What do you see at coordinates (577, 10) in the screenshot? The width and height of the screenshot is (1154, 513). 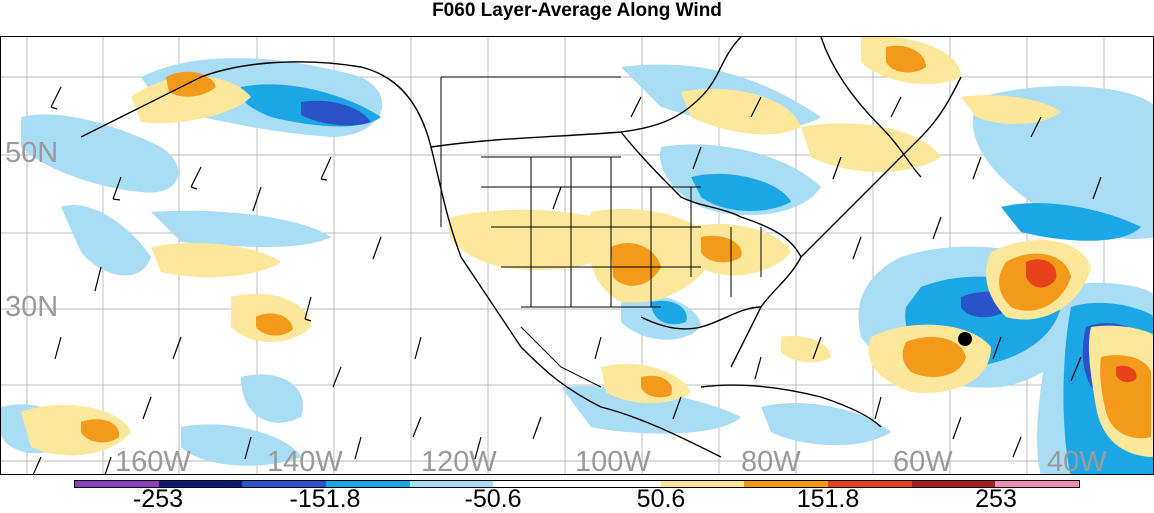 I see `map-title: F060 Layer-Average Along Wind` at bounding box center [577, 10].